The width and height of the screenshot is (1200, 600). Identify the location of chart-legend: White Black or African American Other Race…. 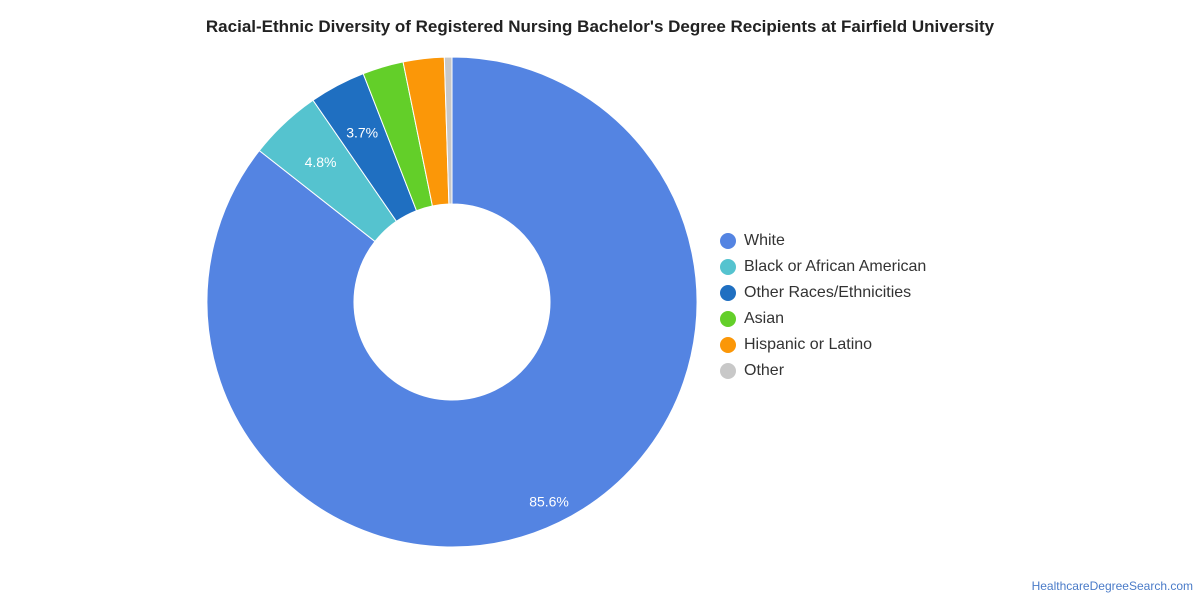
(823, 306).